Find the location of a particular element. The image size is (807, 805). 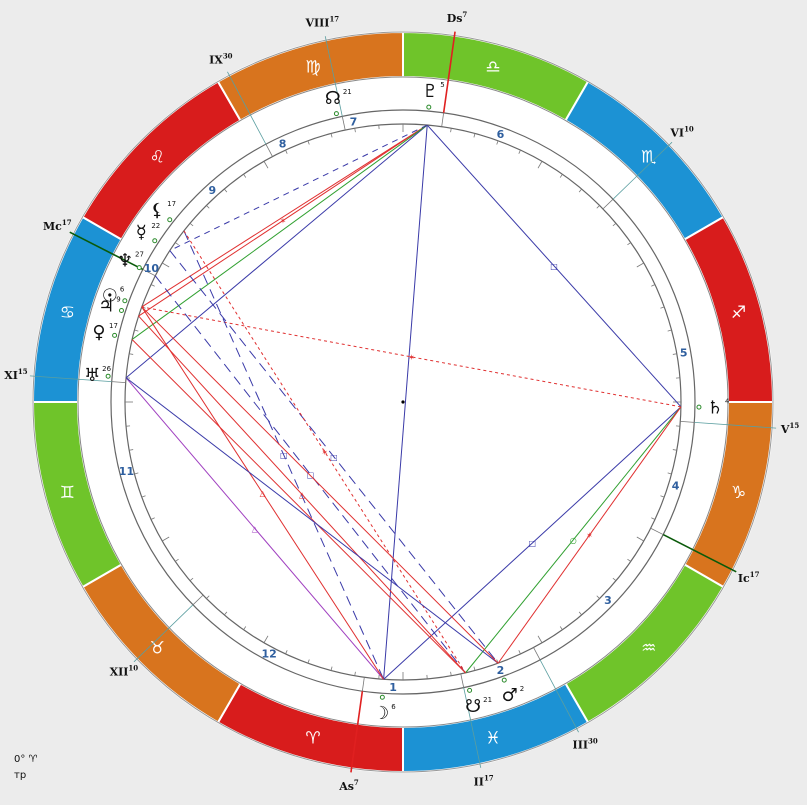

planet-marker-neptune is located at coordinates (139, 268).